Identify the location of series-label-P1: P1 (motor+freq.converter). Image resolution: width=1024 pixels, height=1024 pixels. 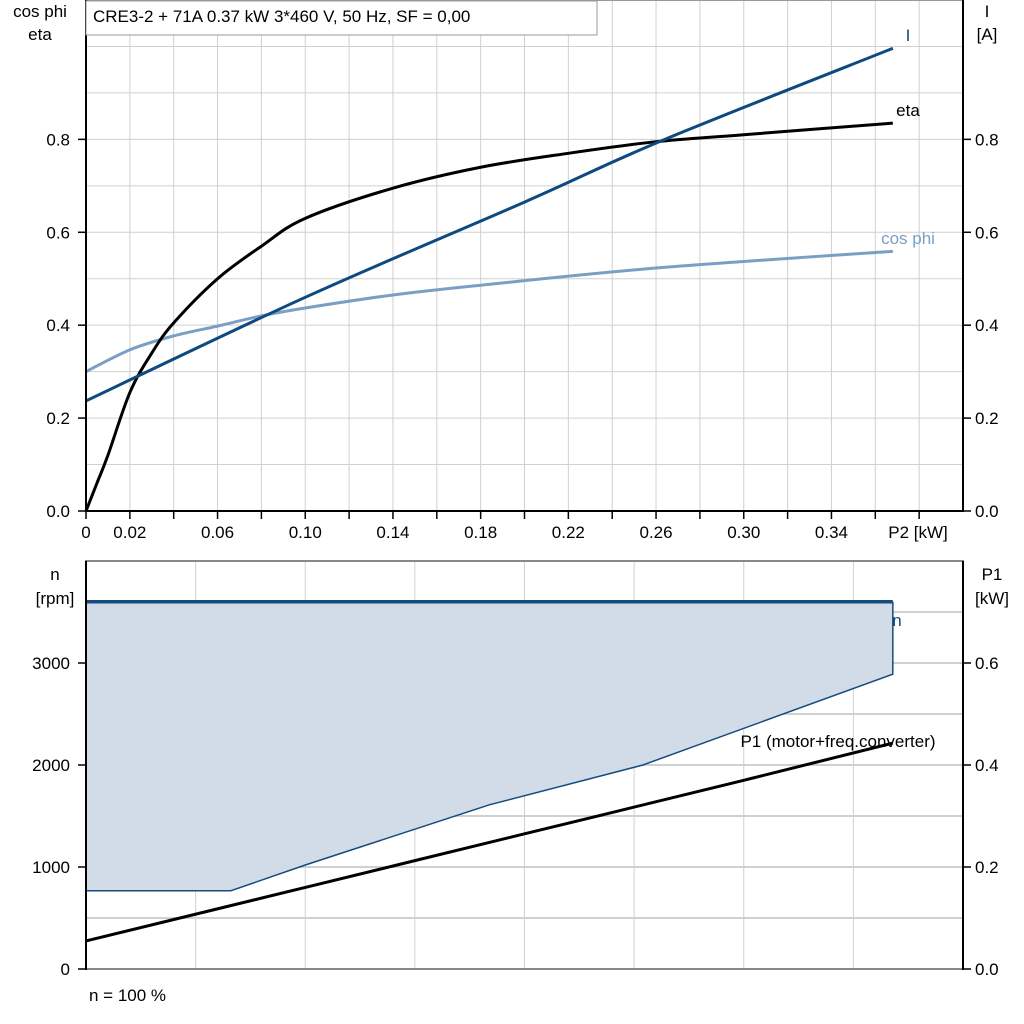
(837, 741).